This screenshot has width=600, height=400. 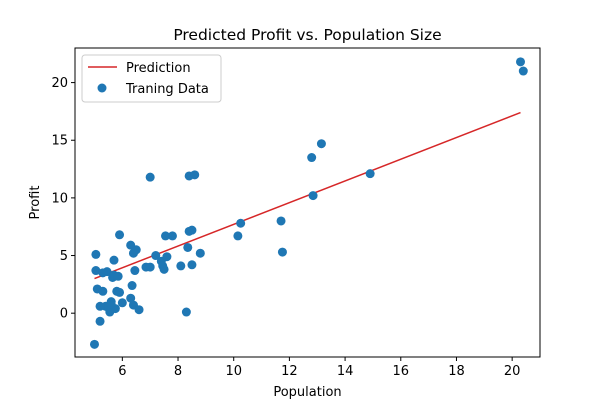 I want to click on y-axis-title: Profit, so click(x=35, y=203).